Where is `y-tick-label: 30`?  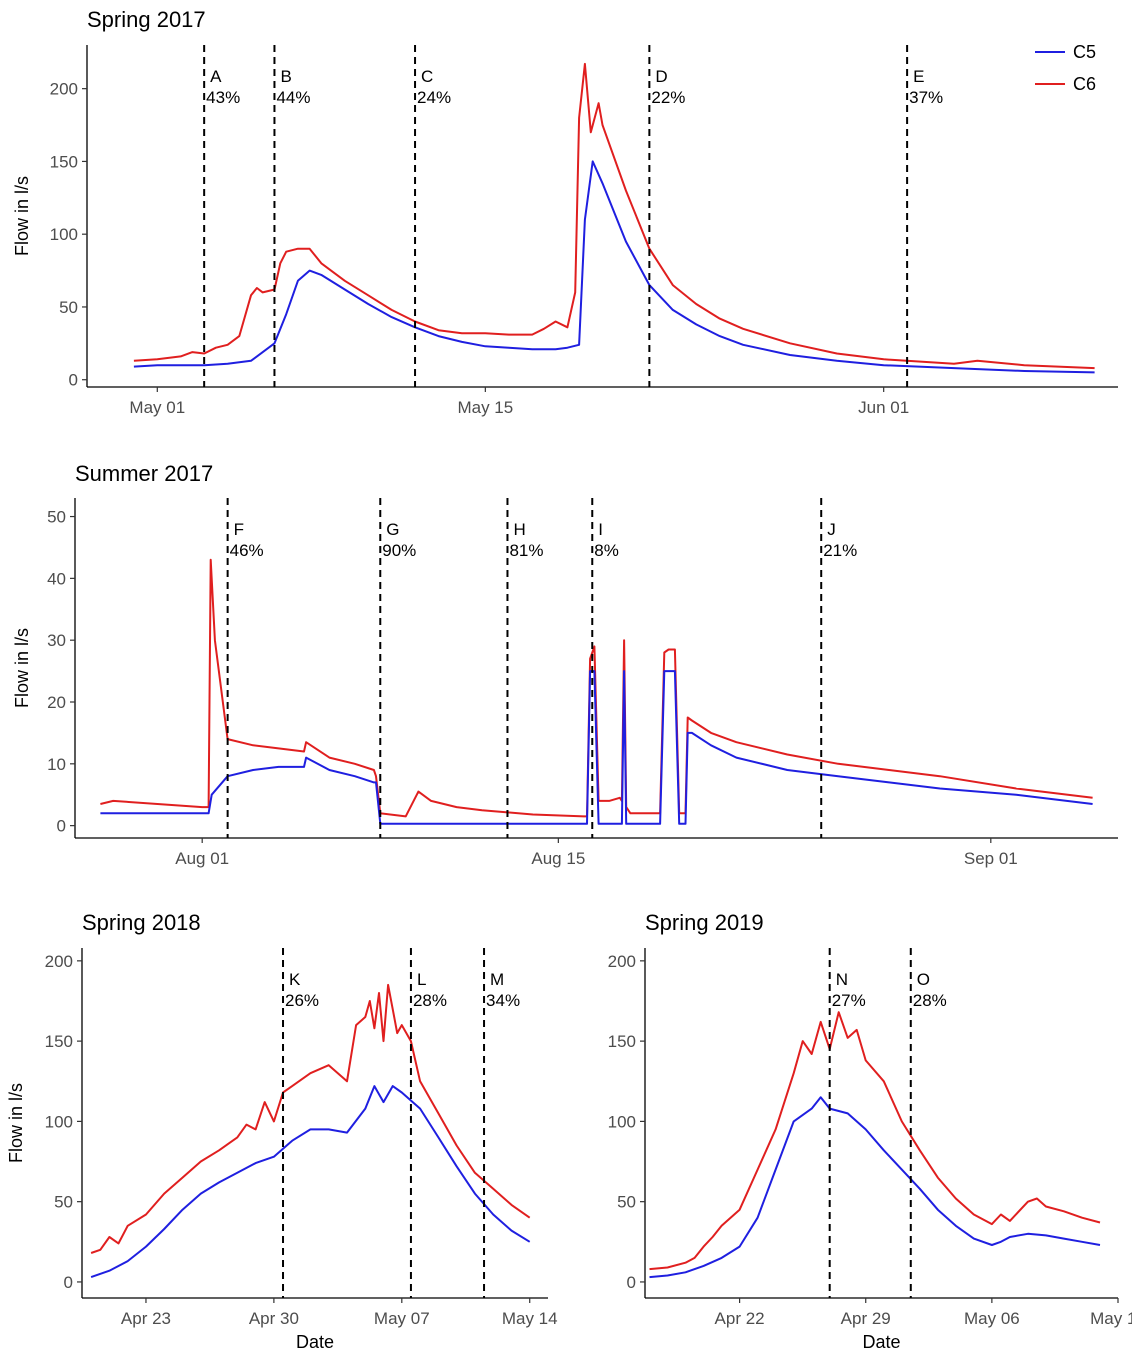 y-tick-label: 30 is located at coordinates (56, 640).